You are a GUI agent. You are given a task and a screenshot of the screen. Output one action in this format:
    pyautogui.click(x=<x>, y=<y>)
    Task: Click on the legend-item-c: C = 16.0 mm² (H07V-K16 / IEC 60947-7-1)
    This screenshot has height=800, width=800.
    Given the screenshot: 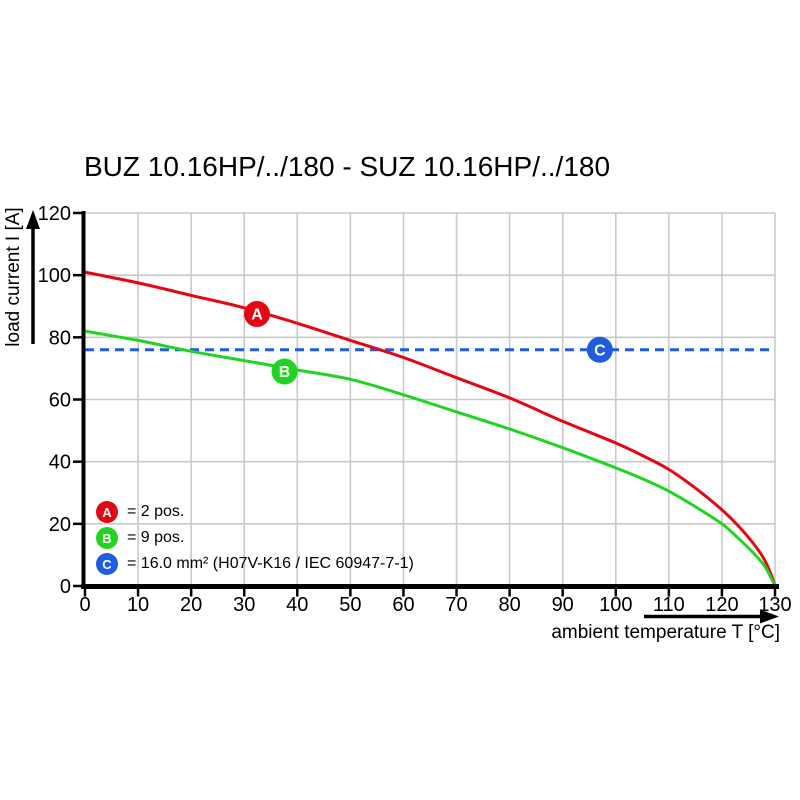 What is the action you would take?
    pyautogui.click(x=255, y=564)
    